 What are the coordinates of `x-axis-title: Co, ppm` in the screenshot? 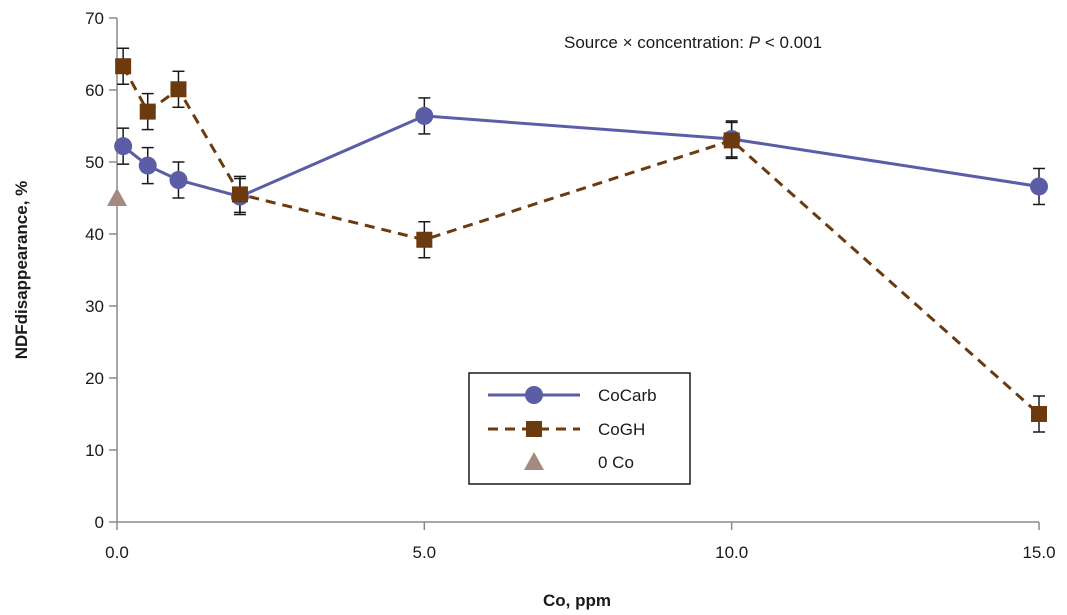 It's located at (577, 600).